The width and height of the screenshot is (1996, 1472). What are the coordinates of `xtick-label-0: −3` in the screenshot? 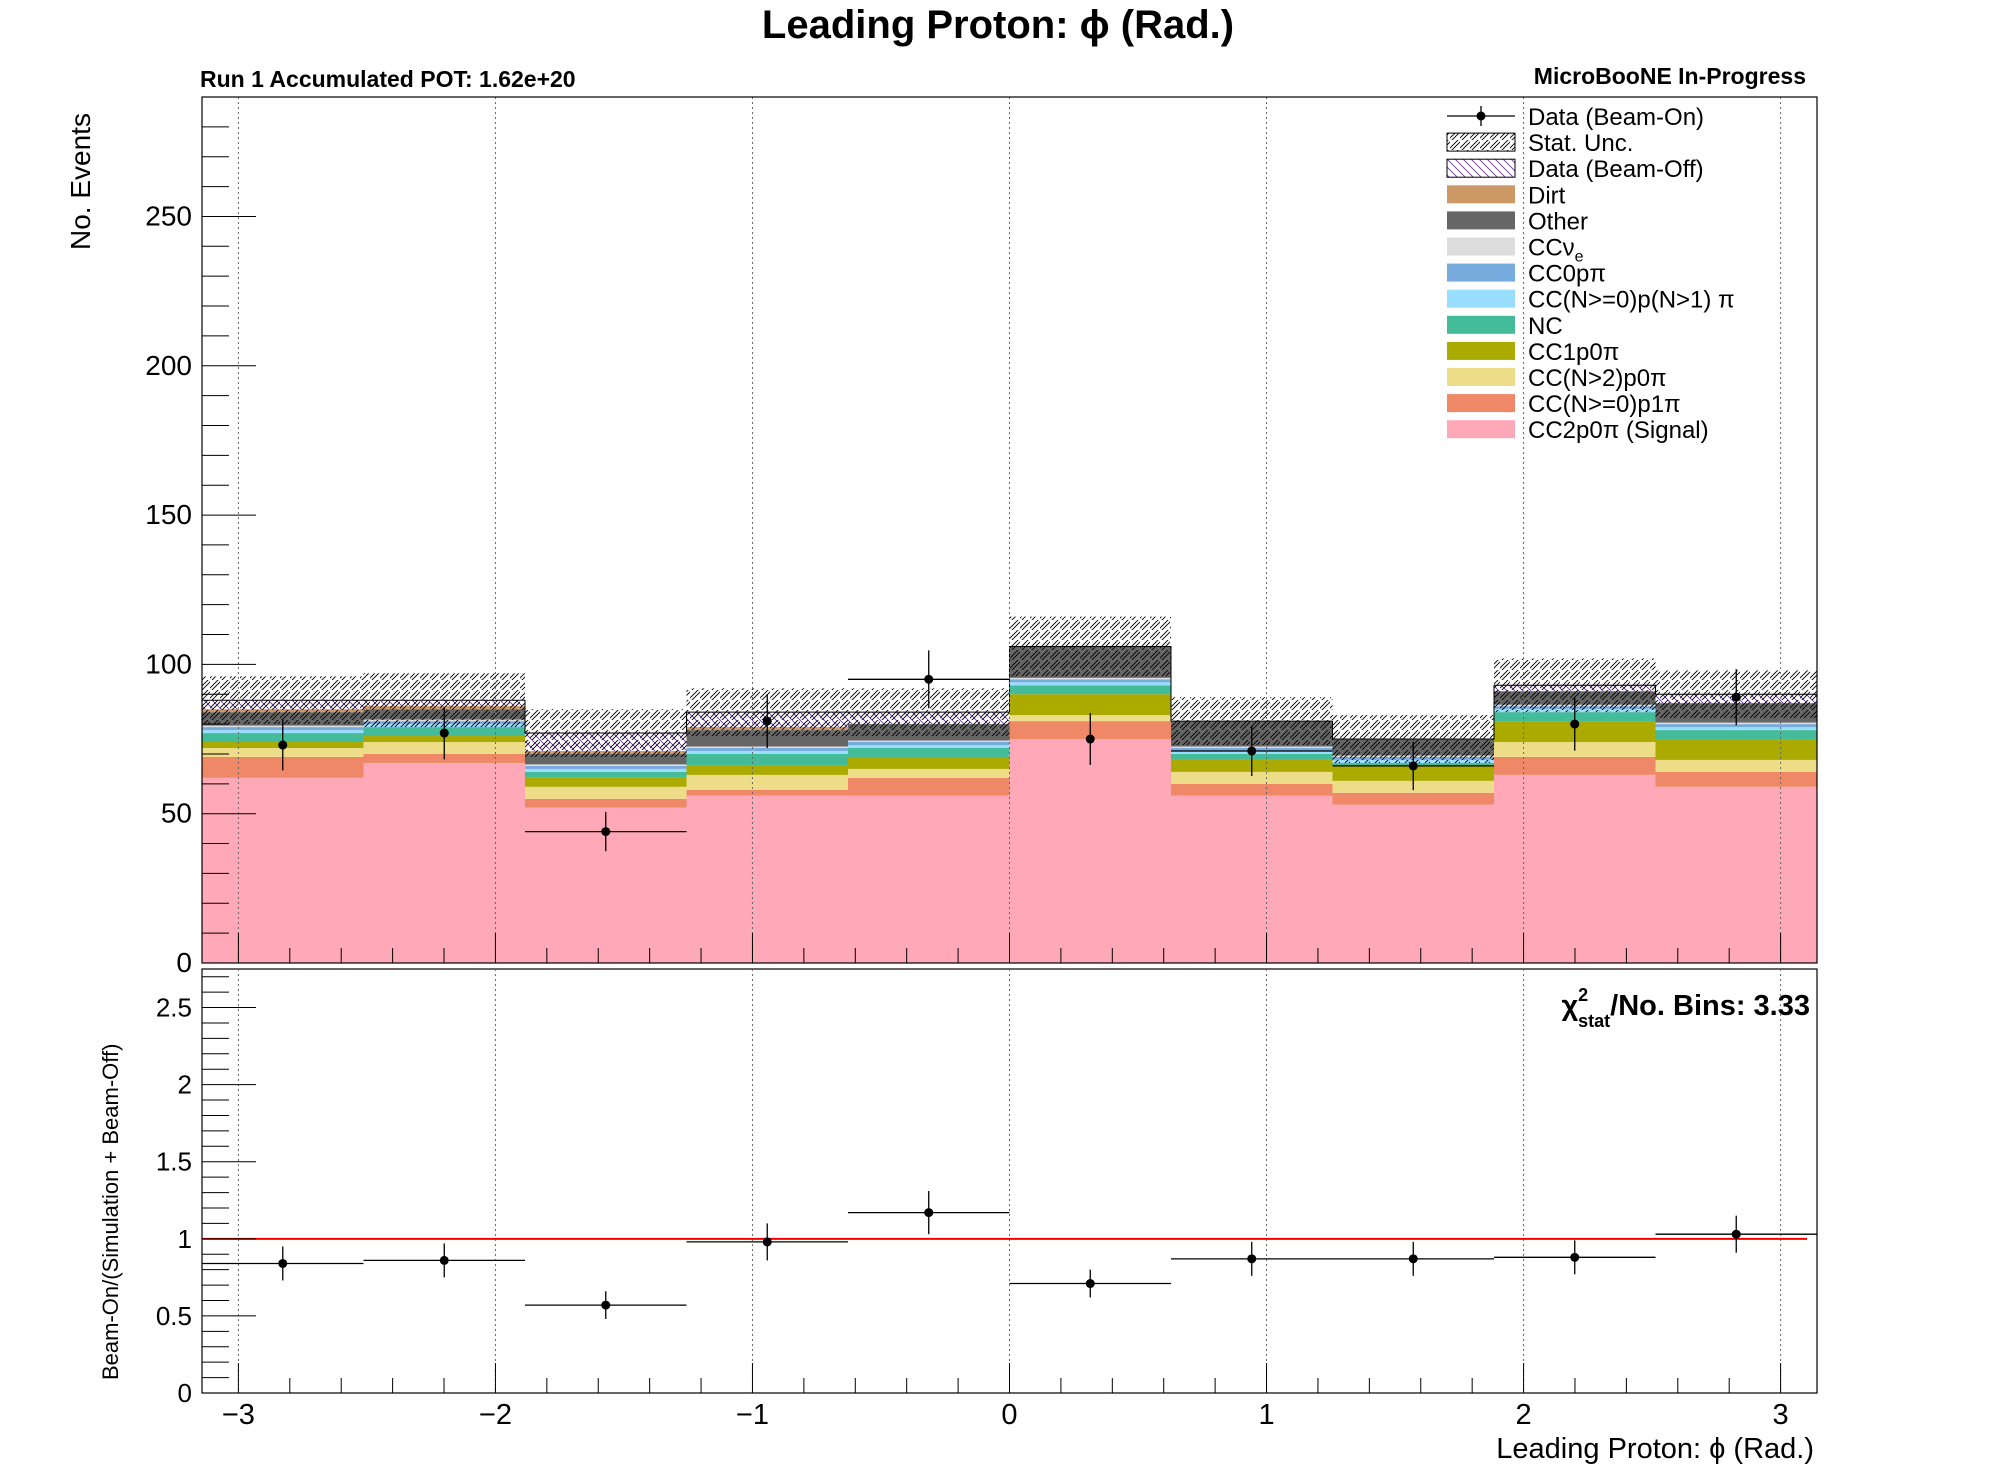 It's located at (238, 1415).